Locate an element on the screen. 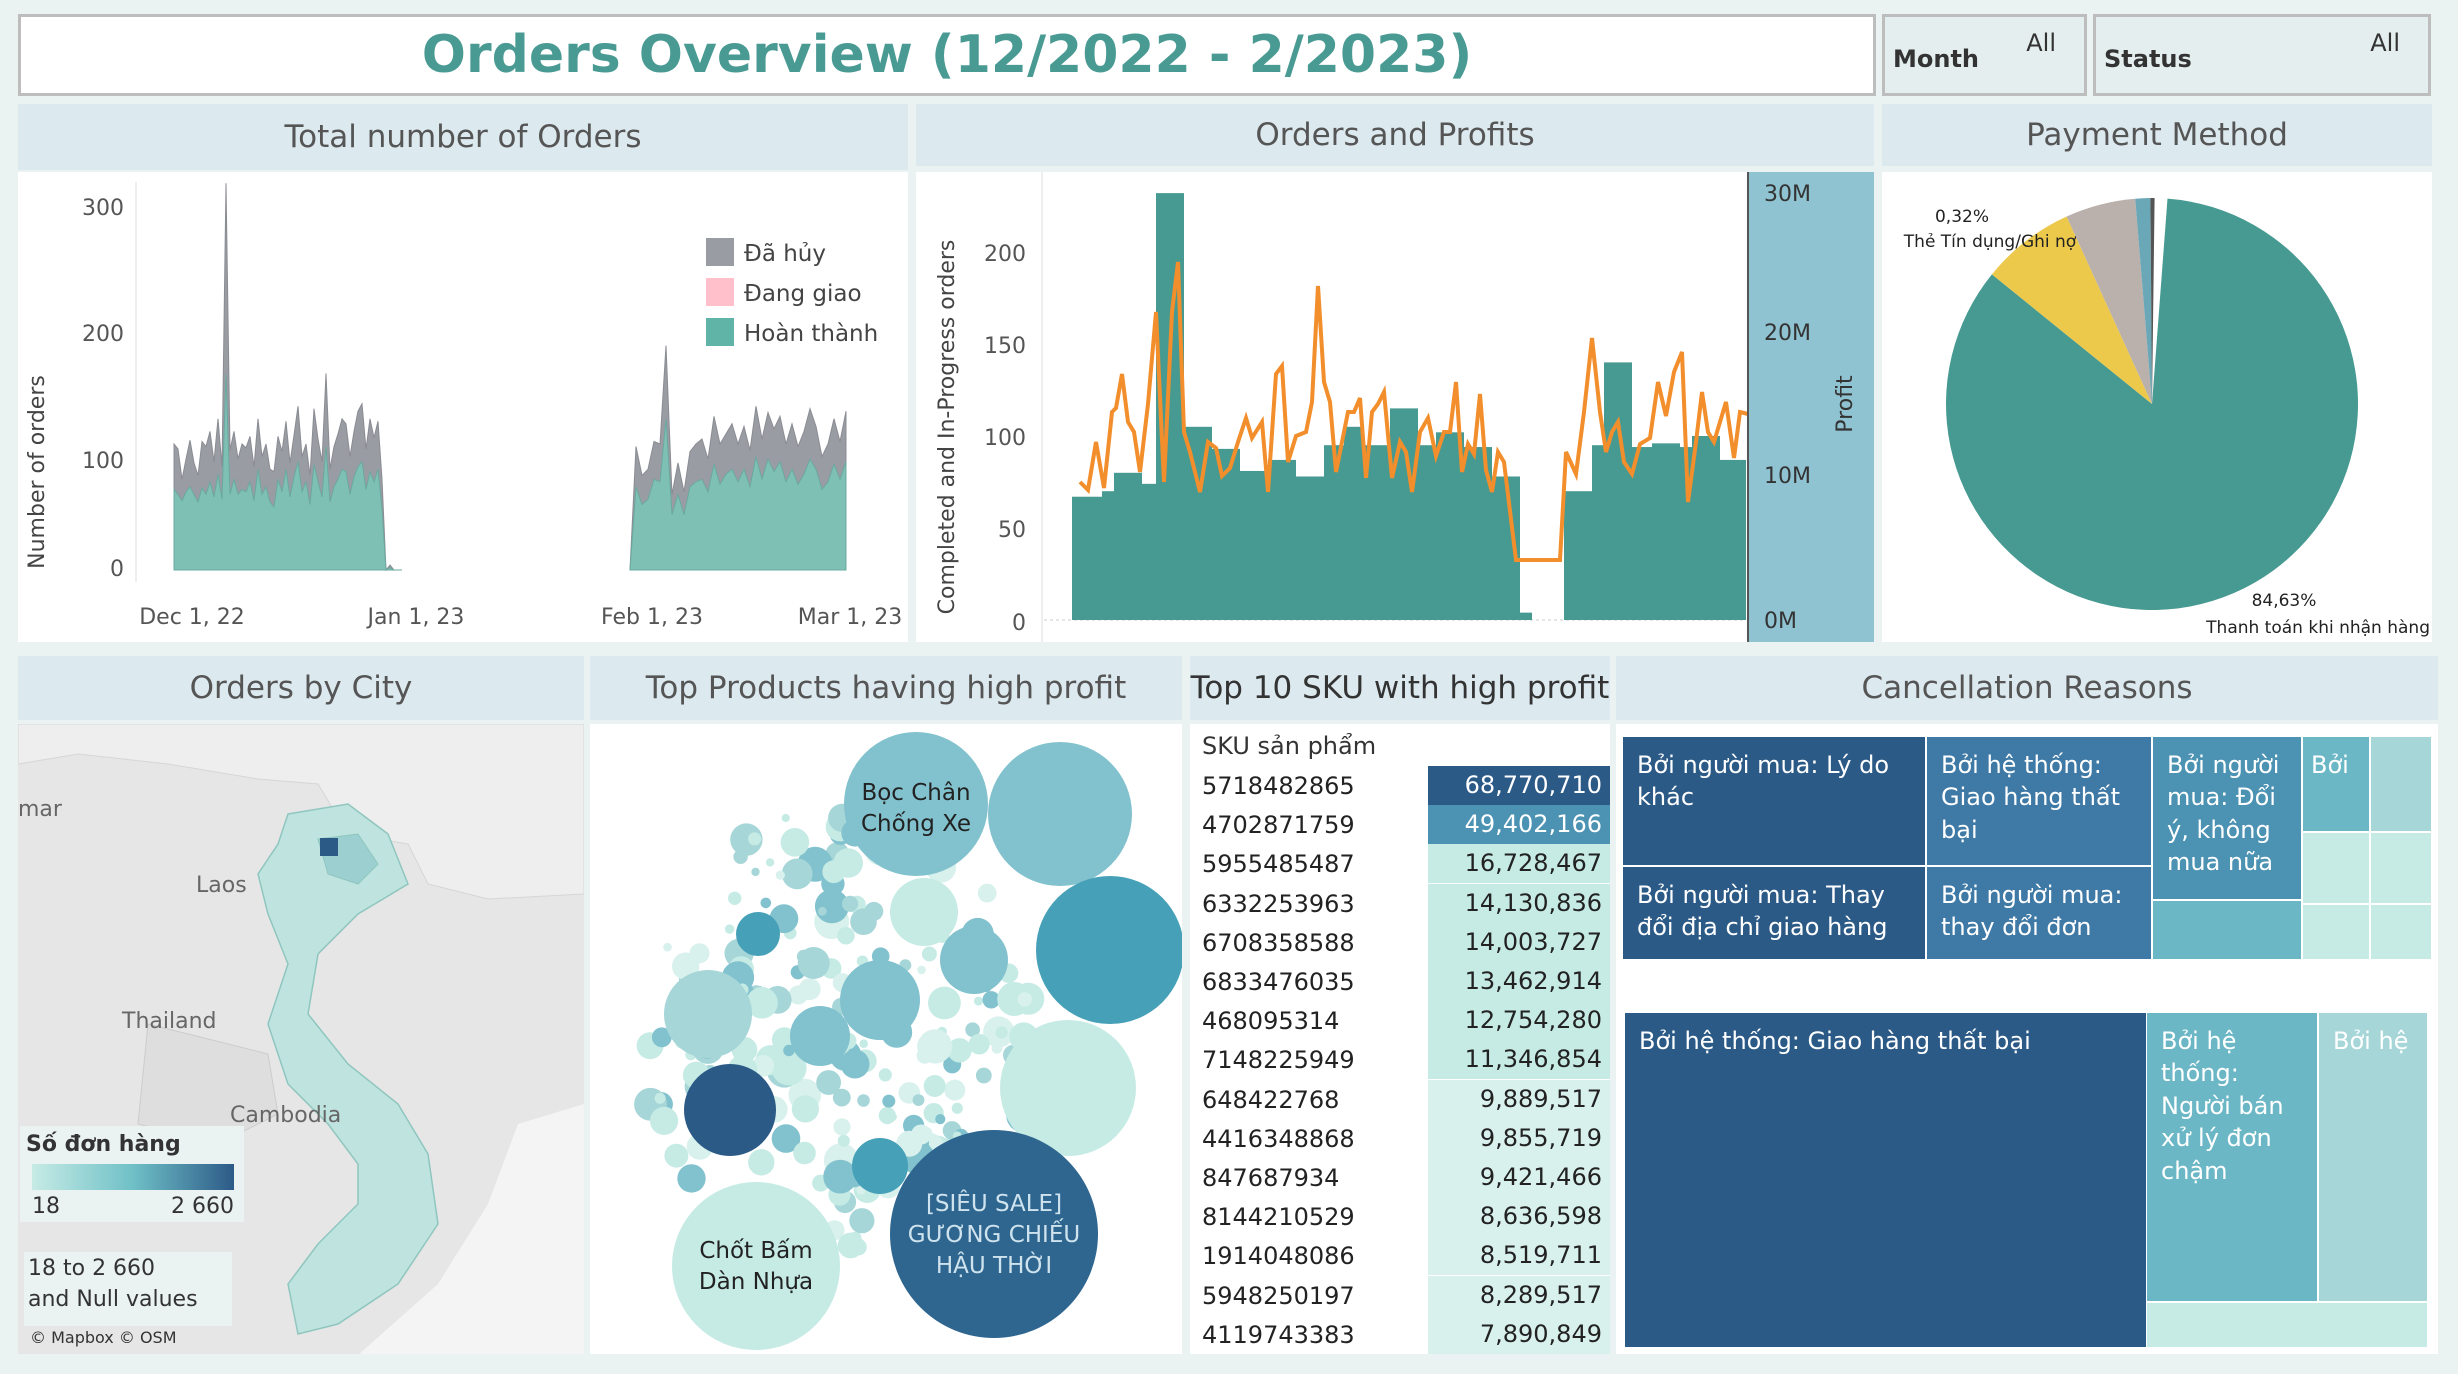 The height and width of the screenshot is (1374, 2458). vietnam-shape is located at coordinates (348, 1069).